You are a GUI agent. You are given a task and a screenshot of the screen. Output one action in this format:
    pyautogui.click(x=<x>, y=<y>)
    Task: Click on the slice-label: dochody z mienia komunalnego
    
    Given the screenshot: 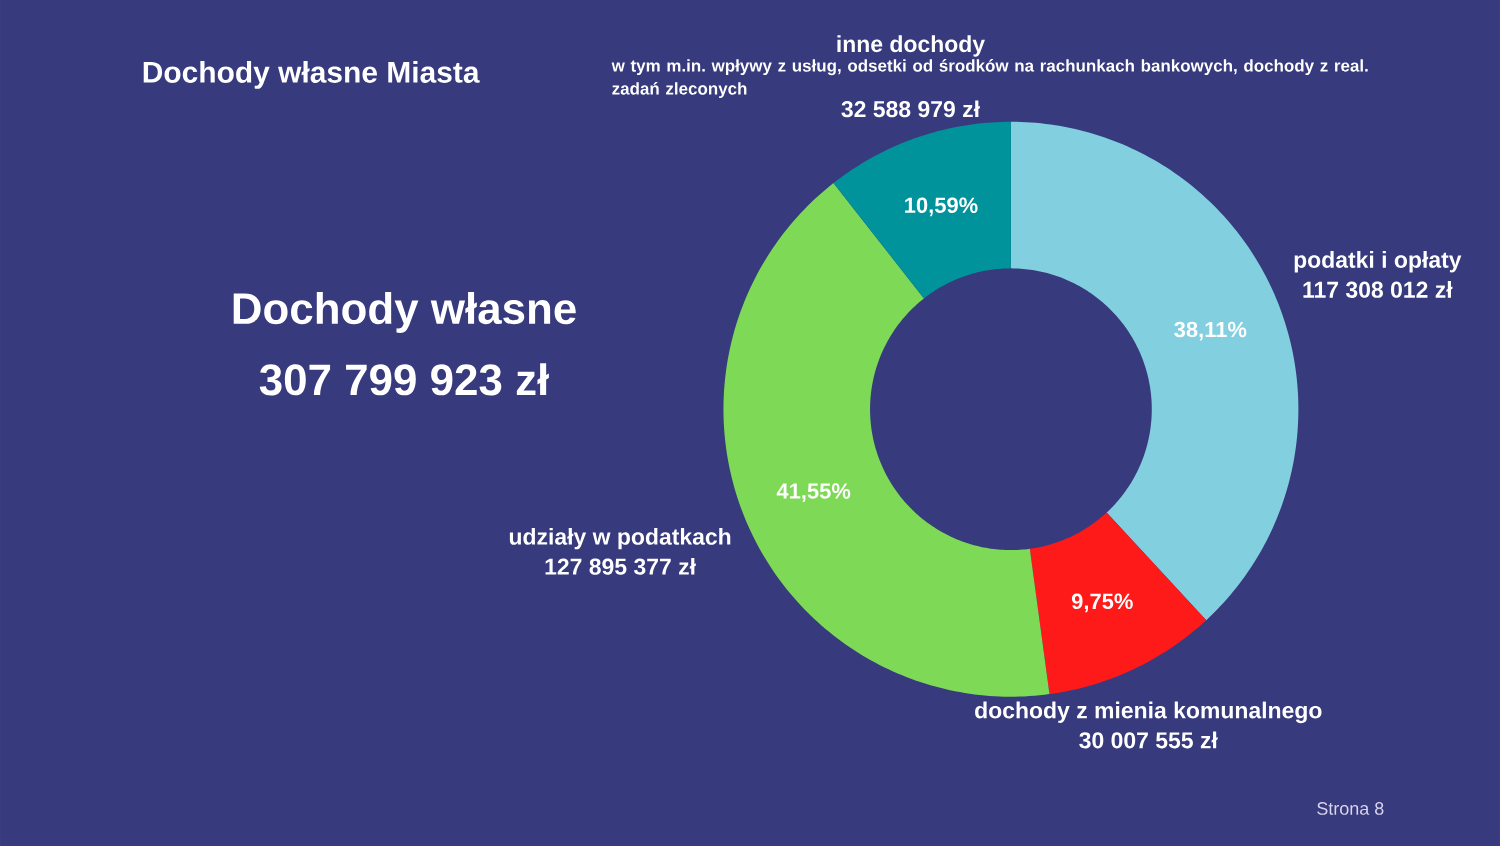 What is the action you would take?
    pyautogui.click(x=1148, y=712)
    